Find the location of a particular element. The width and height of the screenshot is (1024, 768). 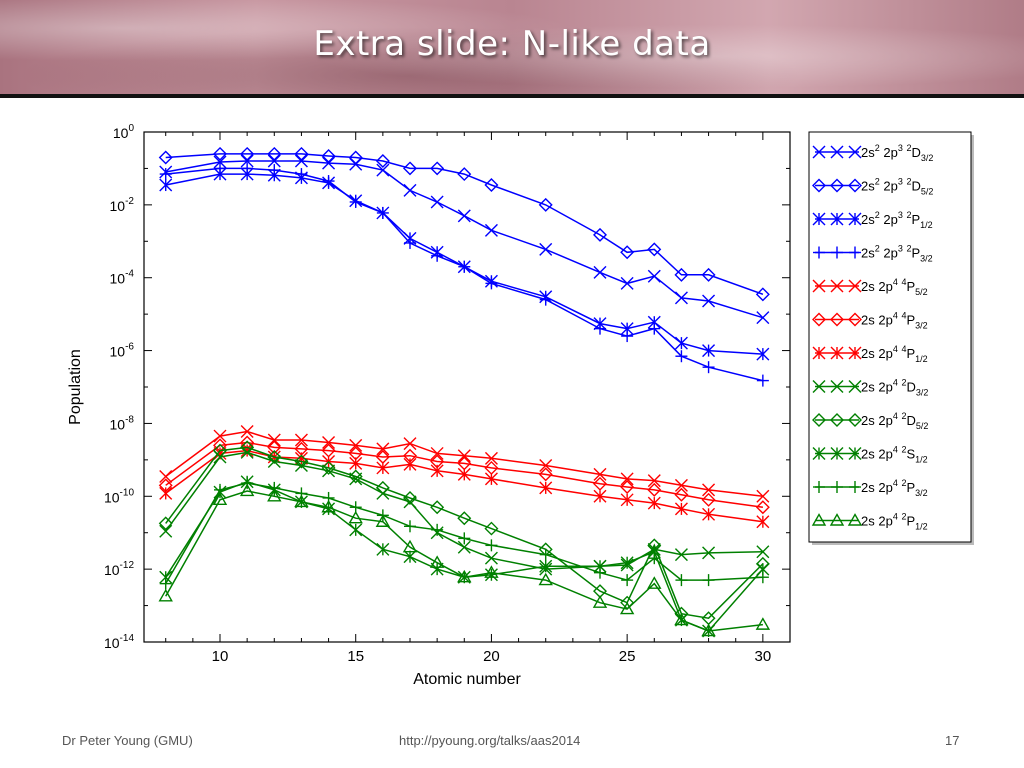

footer-url: http://pyoung.org/talks/aas2014 is located at coordinates (490, 740).